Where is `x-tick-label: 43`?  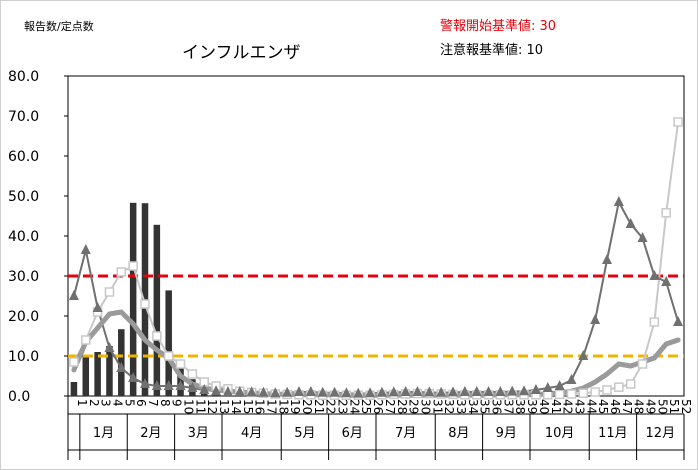
x-tick-label: 43 is located at coordinates (579, 406).